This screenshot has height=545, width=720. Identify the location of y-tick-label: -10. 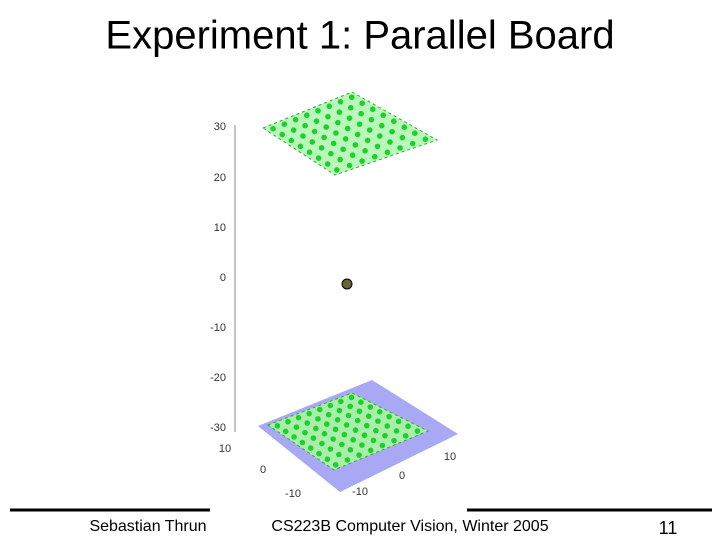
(360, 492).